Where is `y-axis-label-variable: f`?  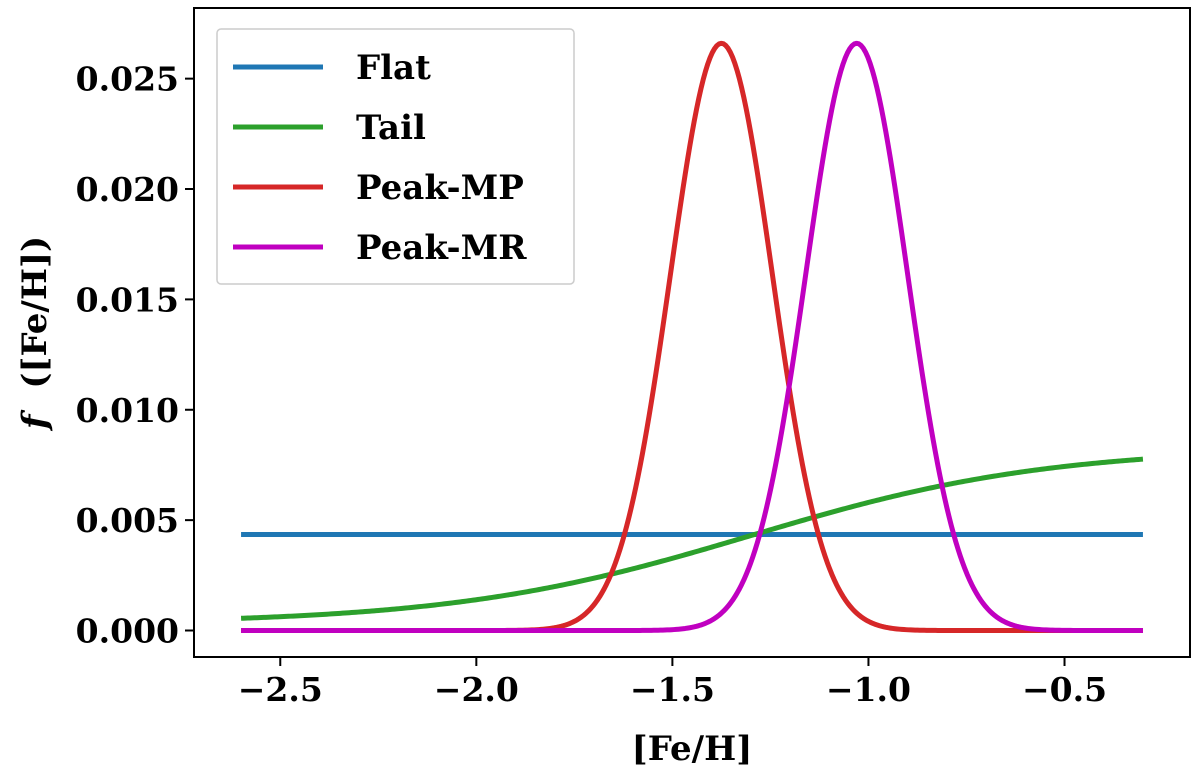 y-axis-label-variable: f is located at coordinates (35, 420).